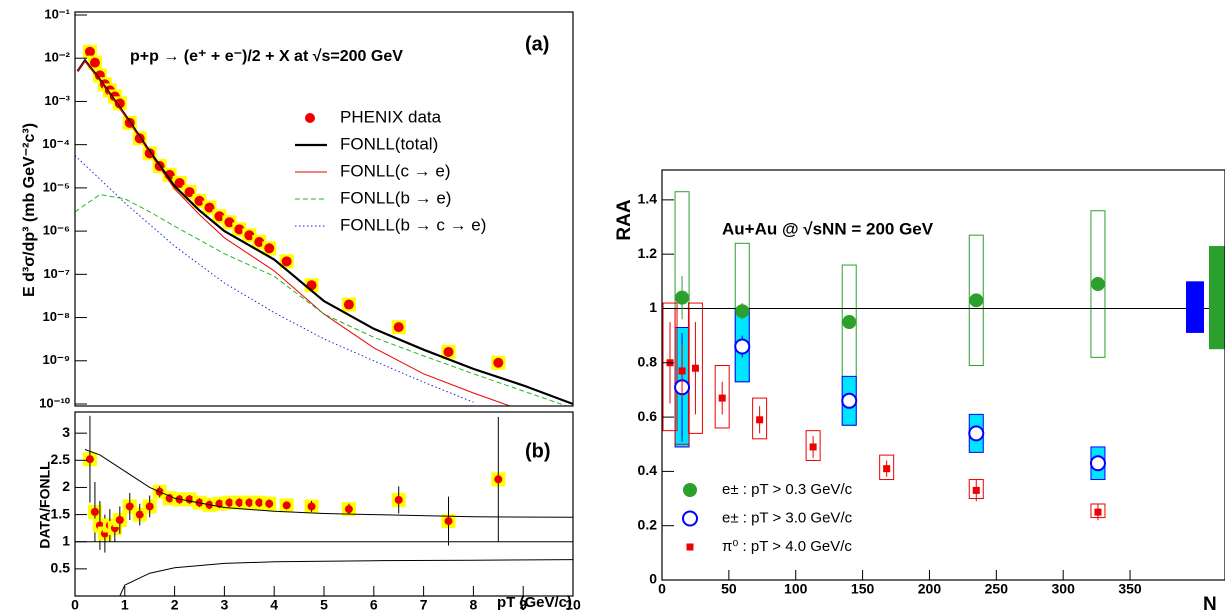  I want to click on x-tick-label: 6, so click(374, 604).